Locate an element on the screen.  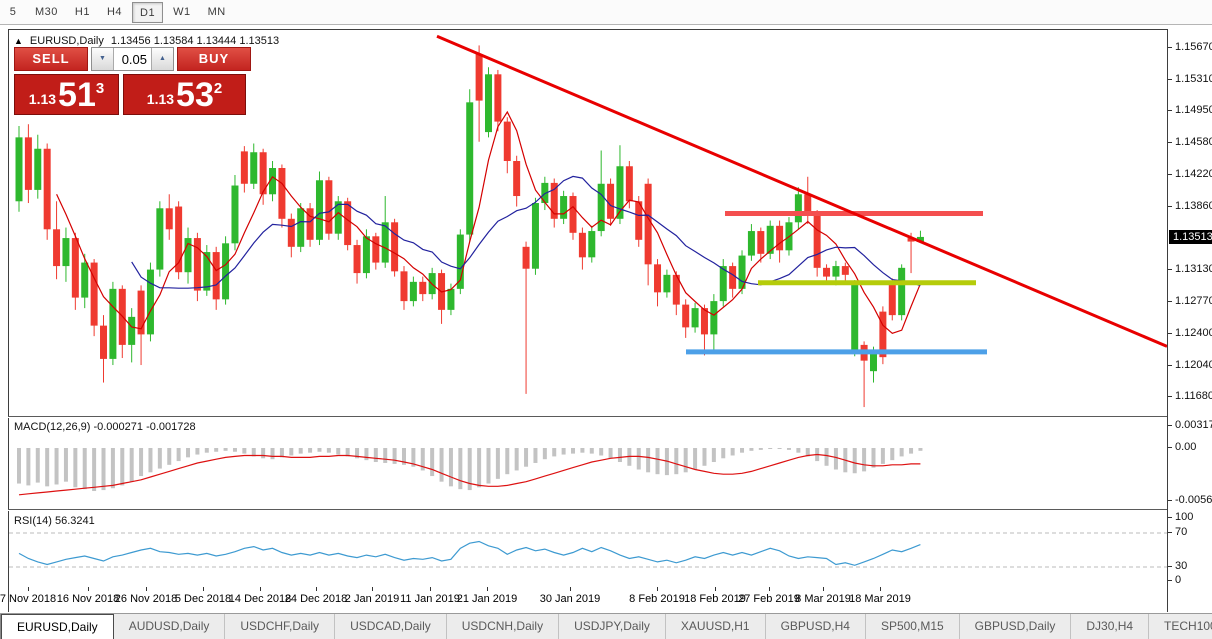
rsi-line is located at coordinates (469, 553).